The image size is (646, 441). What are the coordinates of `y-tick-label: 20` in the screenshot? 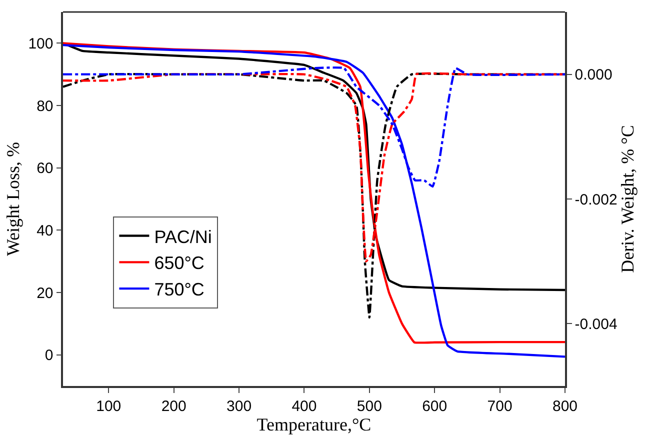 It's located at (45, 293).